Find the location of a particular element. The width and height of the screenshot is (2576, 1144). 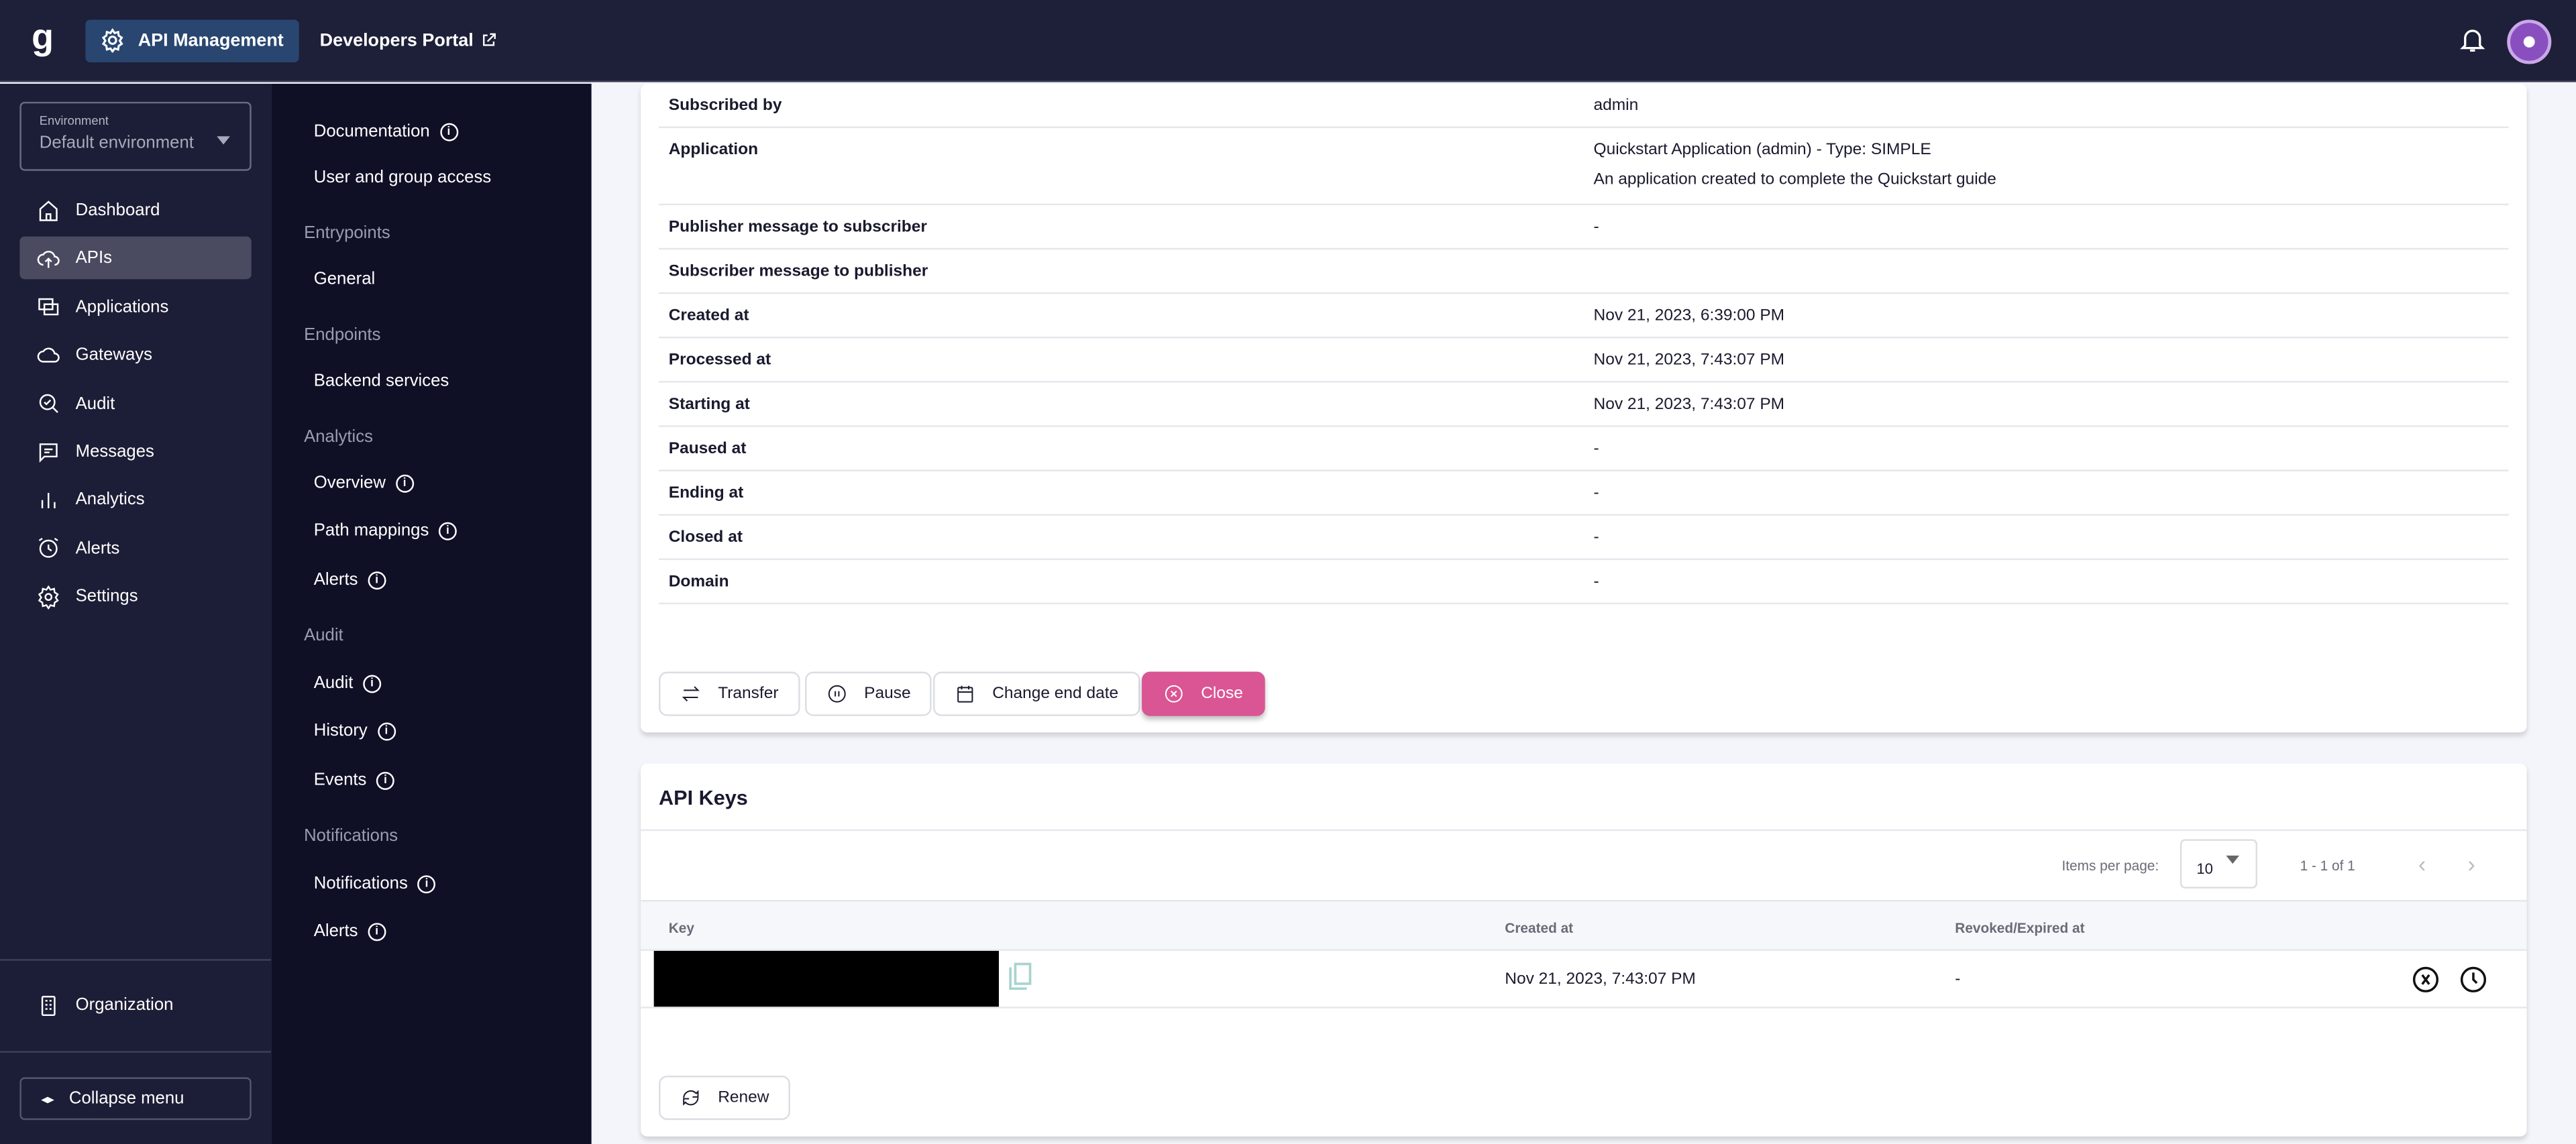

key-revoked-at: - is located at coordinates (1958, 979).